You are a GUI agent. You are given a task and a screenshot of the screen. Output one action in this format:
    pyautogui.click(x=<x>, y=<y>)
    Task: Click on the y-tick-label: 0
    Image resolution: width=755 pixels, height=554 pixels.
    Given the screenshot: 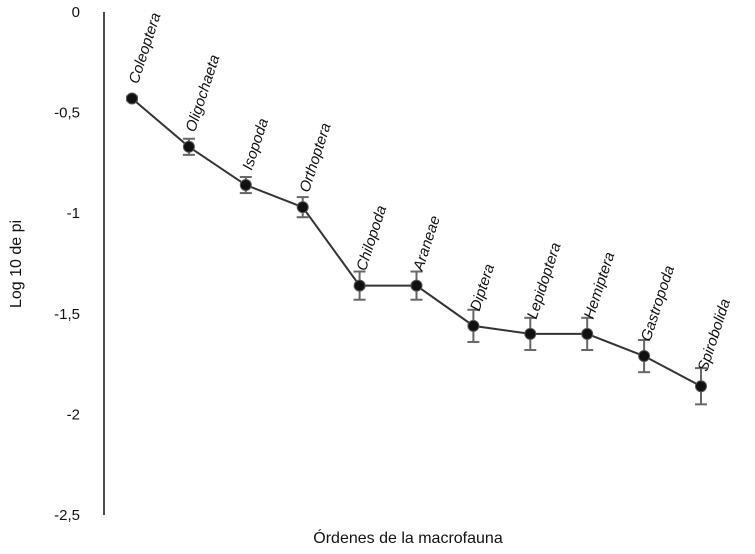 What is the action you would take?
    pyautogui.click(x=76, y=12)
    